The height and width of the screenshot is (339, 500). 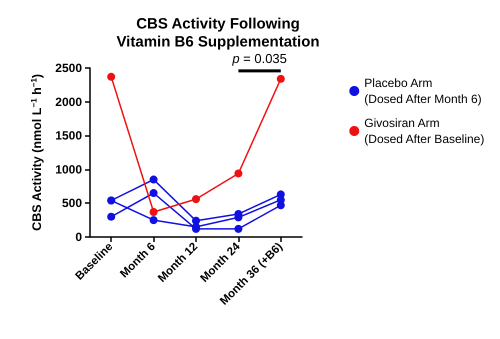 What do you see at coordinates (424, 131) in the screenshot?
I see `legend-label: Givosiran Arm (Dosed After Baseline)` at bounding box center [424, 131].